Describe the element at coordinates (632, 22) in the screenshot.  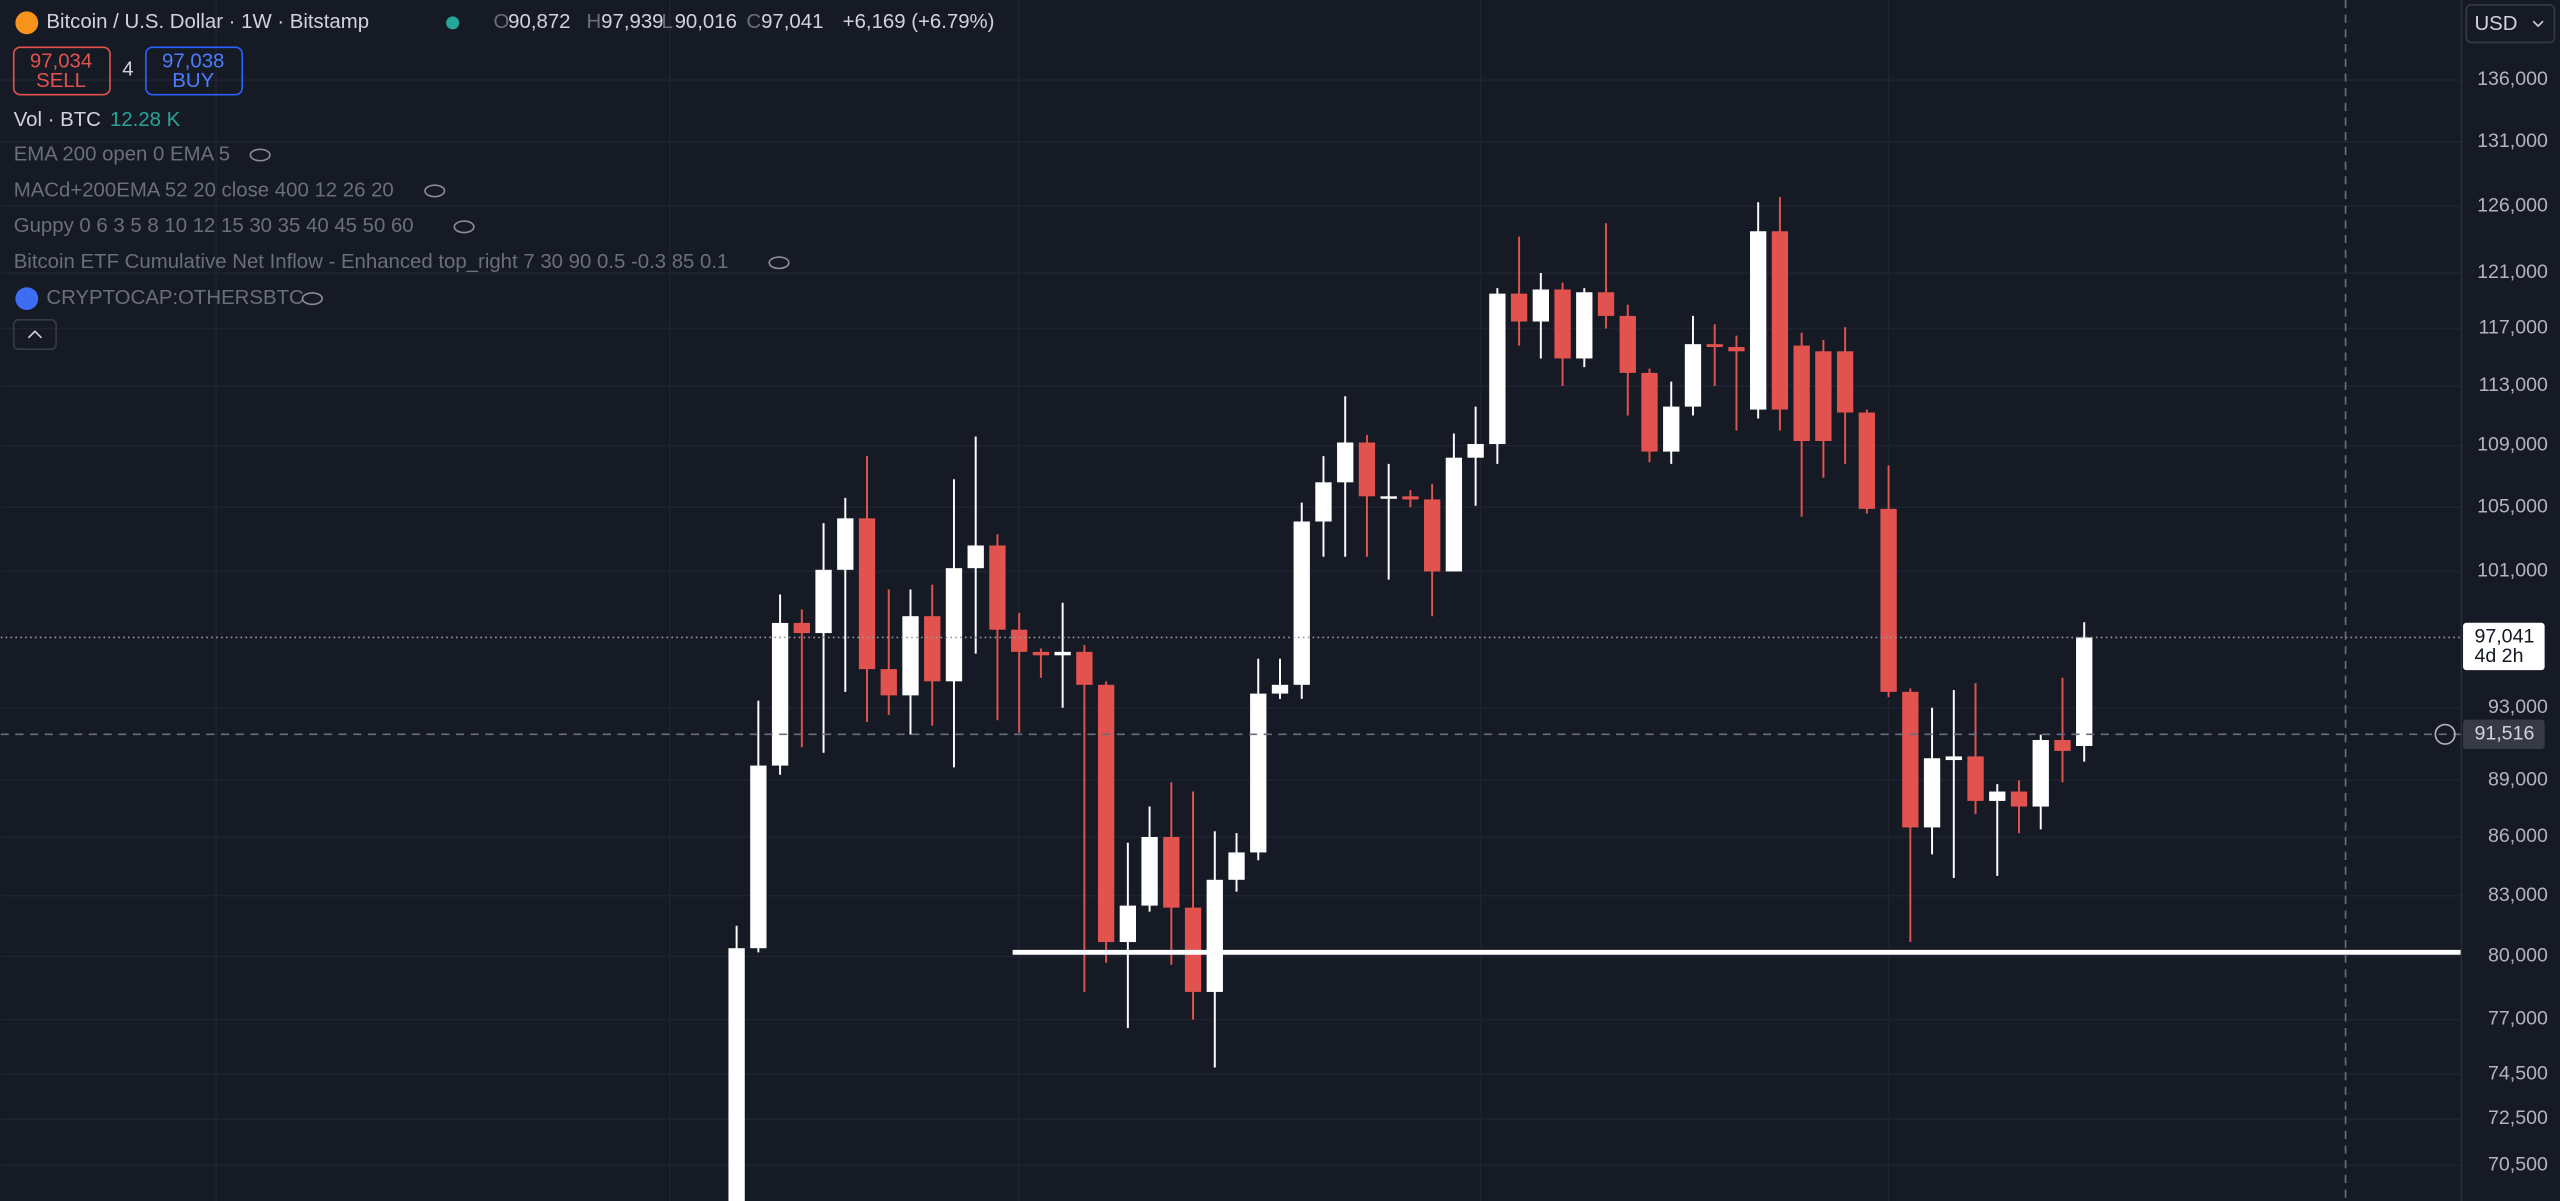
I see `h-value: 97,939` at that location.